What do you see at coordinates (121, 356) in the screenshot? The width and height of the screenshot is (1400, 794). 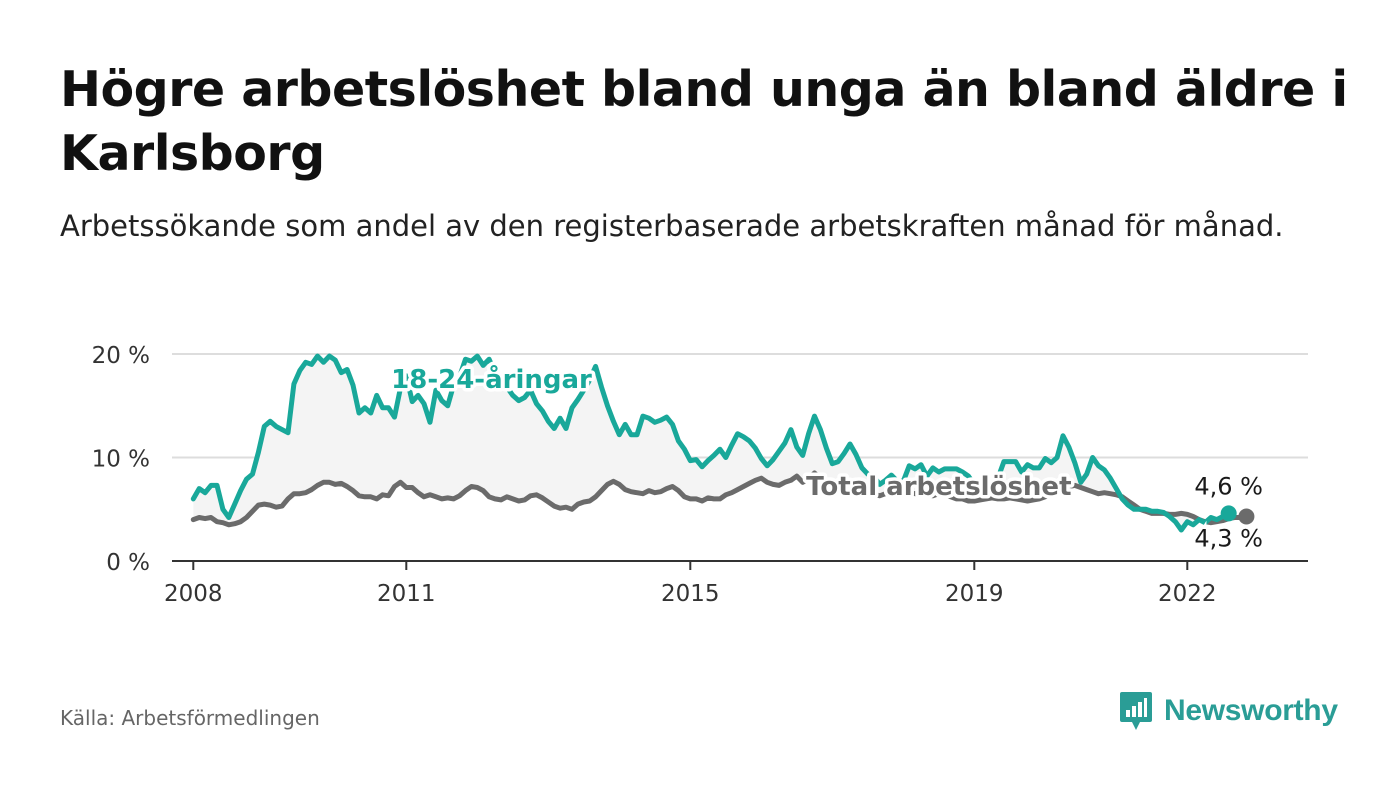 I see `y-tick-label: 20 %` at bounding box center [121, 356].